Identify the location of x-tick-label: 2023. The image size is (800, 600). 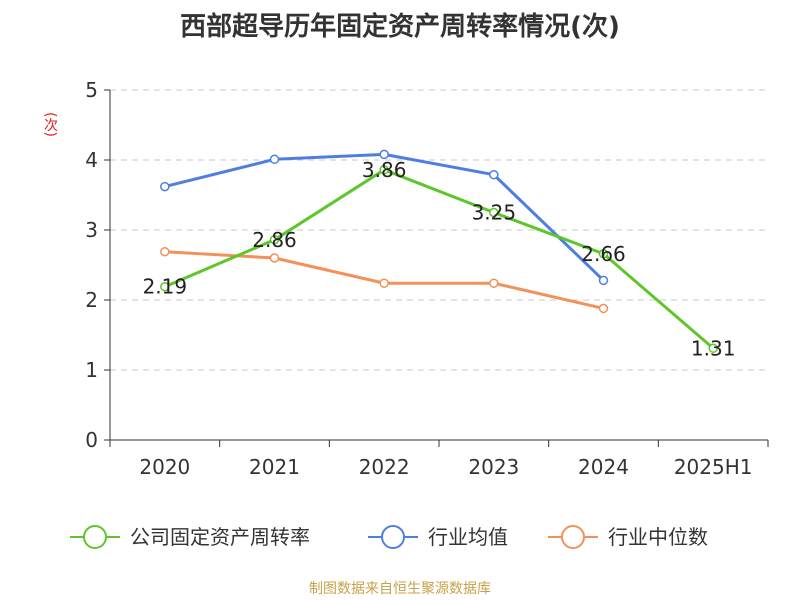
(493, 467).